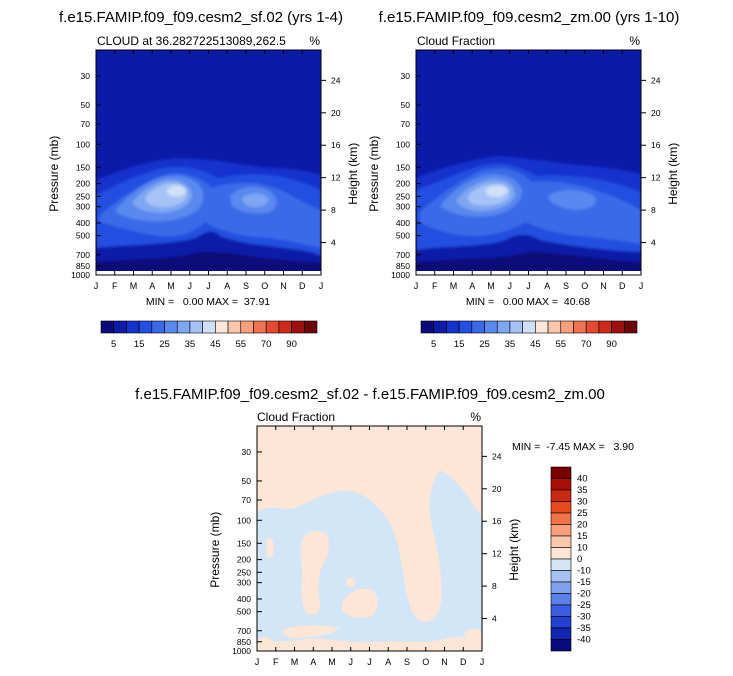 The image size is (733, 676). Describe the element at coordinates (266, 344) in the screenshot. I see `panel-1-colorbar-label: 70` at that location.